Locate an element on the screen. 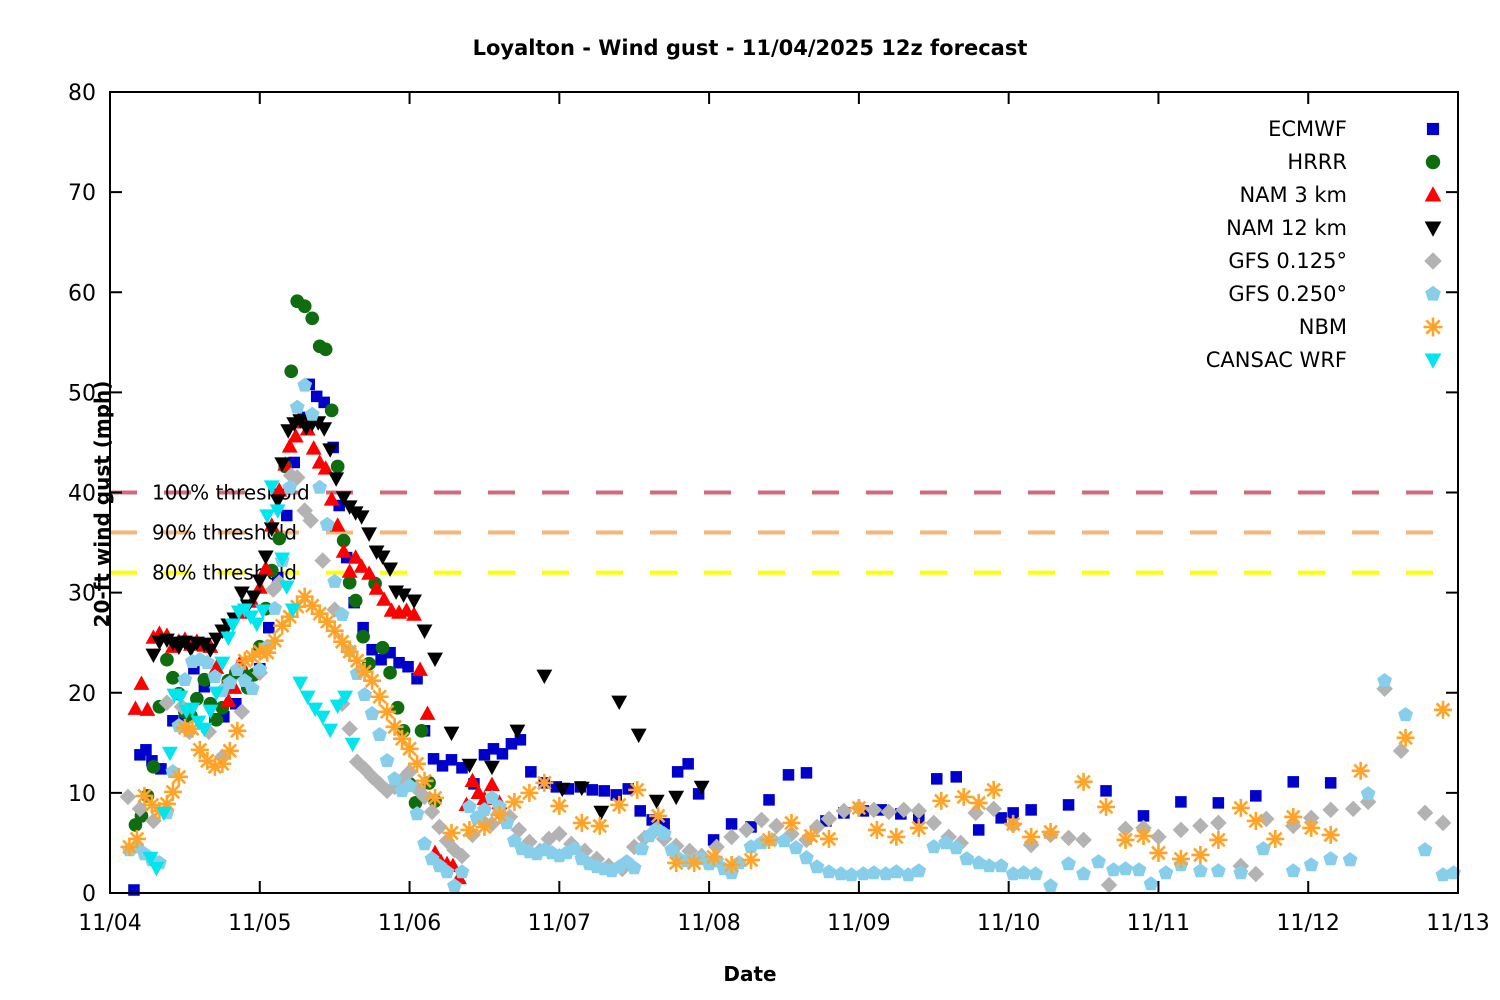  x-axis-title: Date is located at coordinates (750, 974).